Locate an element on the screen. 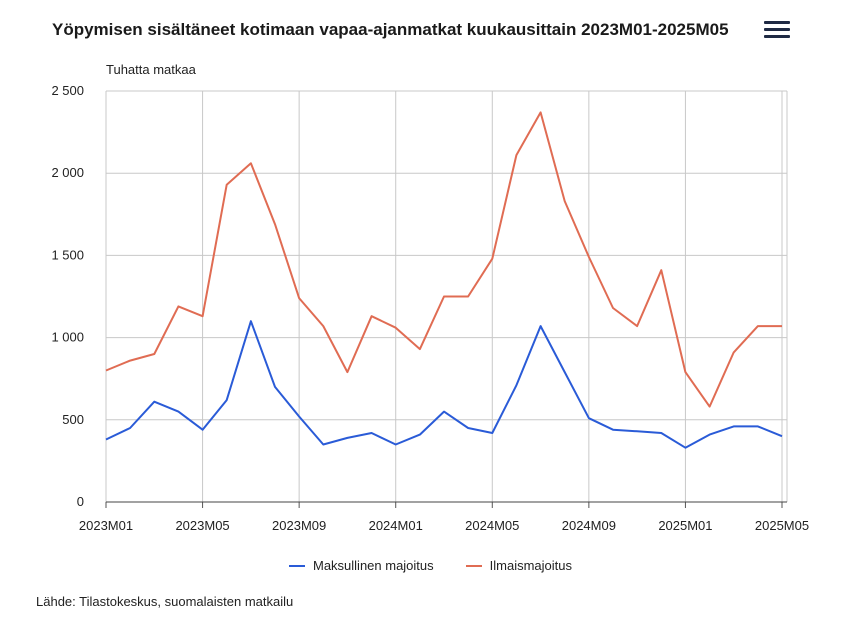 The image size is (861, 634). axes is located at coordinates (446, 504).